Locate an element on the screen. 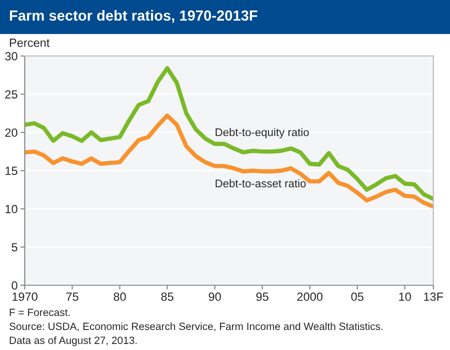  y-tick-label: 30 is located at coordinates (11, 56).